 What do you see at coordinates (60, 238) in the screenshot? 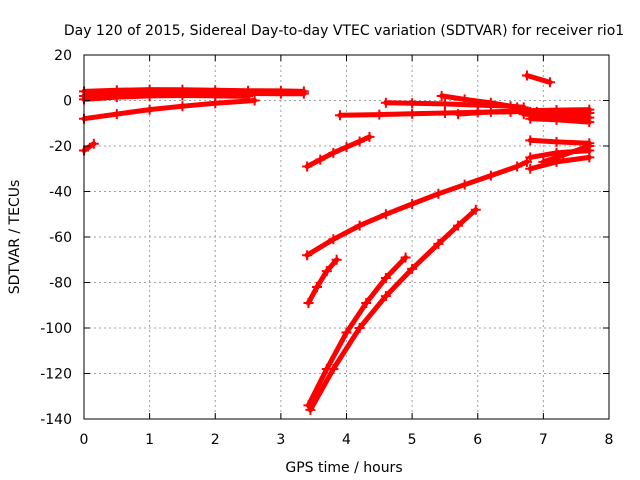
I see `y-tick-label: -60` at bounding box center [60, 238].